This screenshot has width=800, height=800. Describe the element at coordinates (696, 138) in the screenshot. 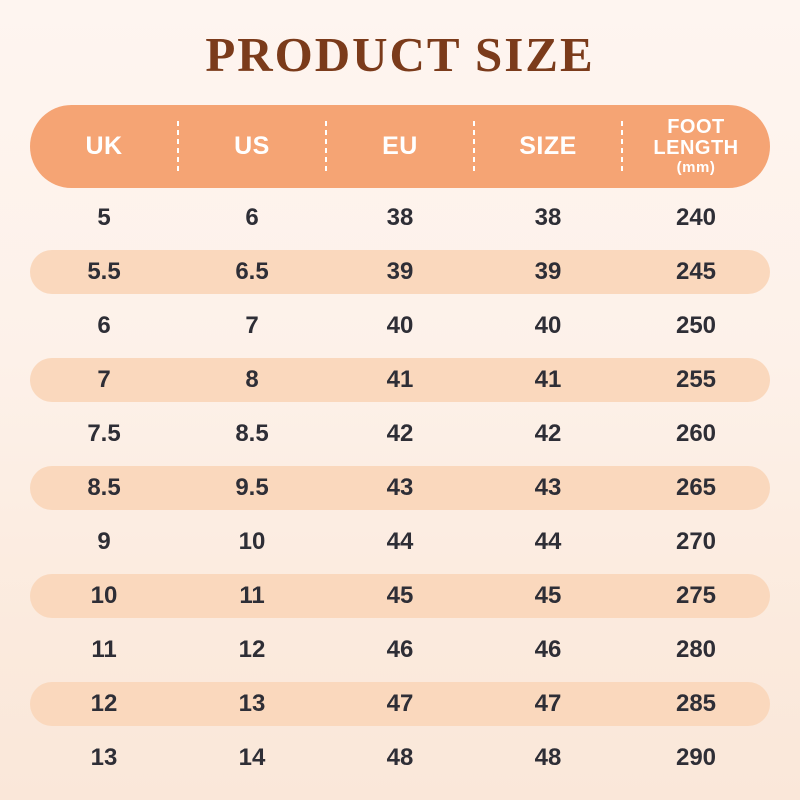

I see `column-header-label: FOOT LENGTH` at that location.